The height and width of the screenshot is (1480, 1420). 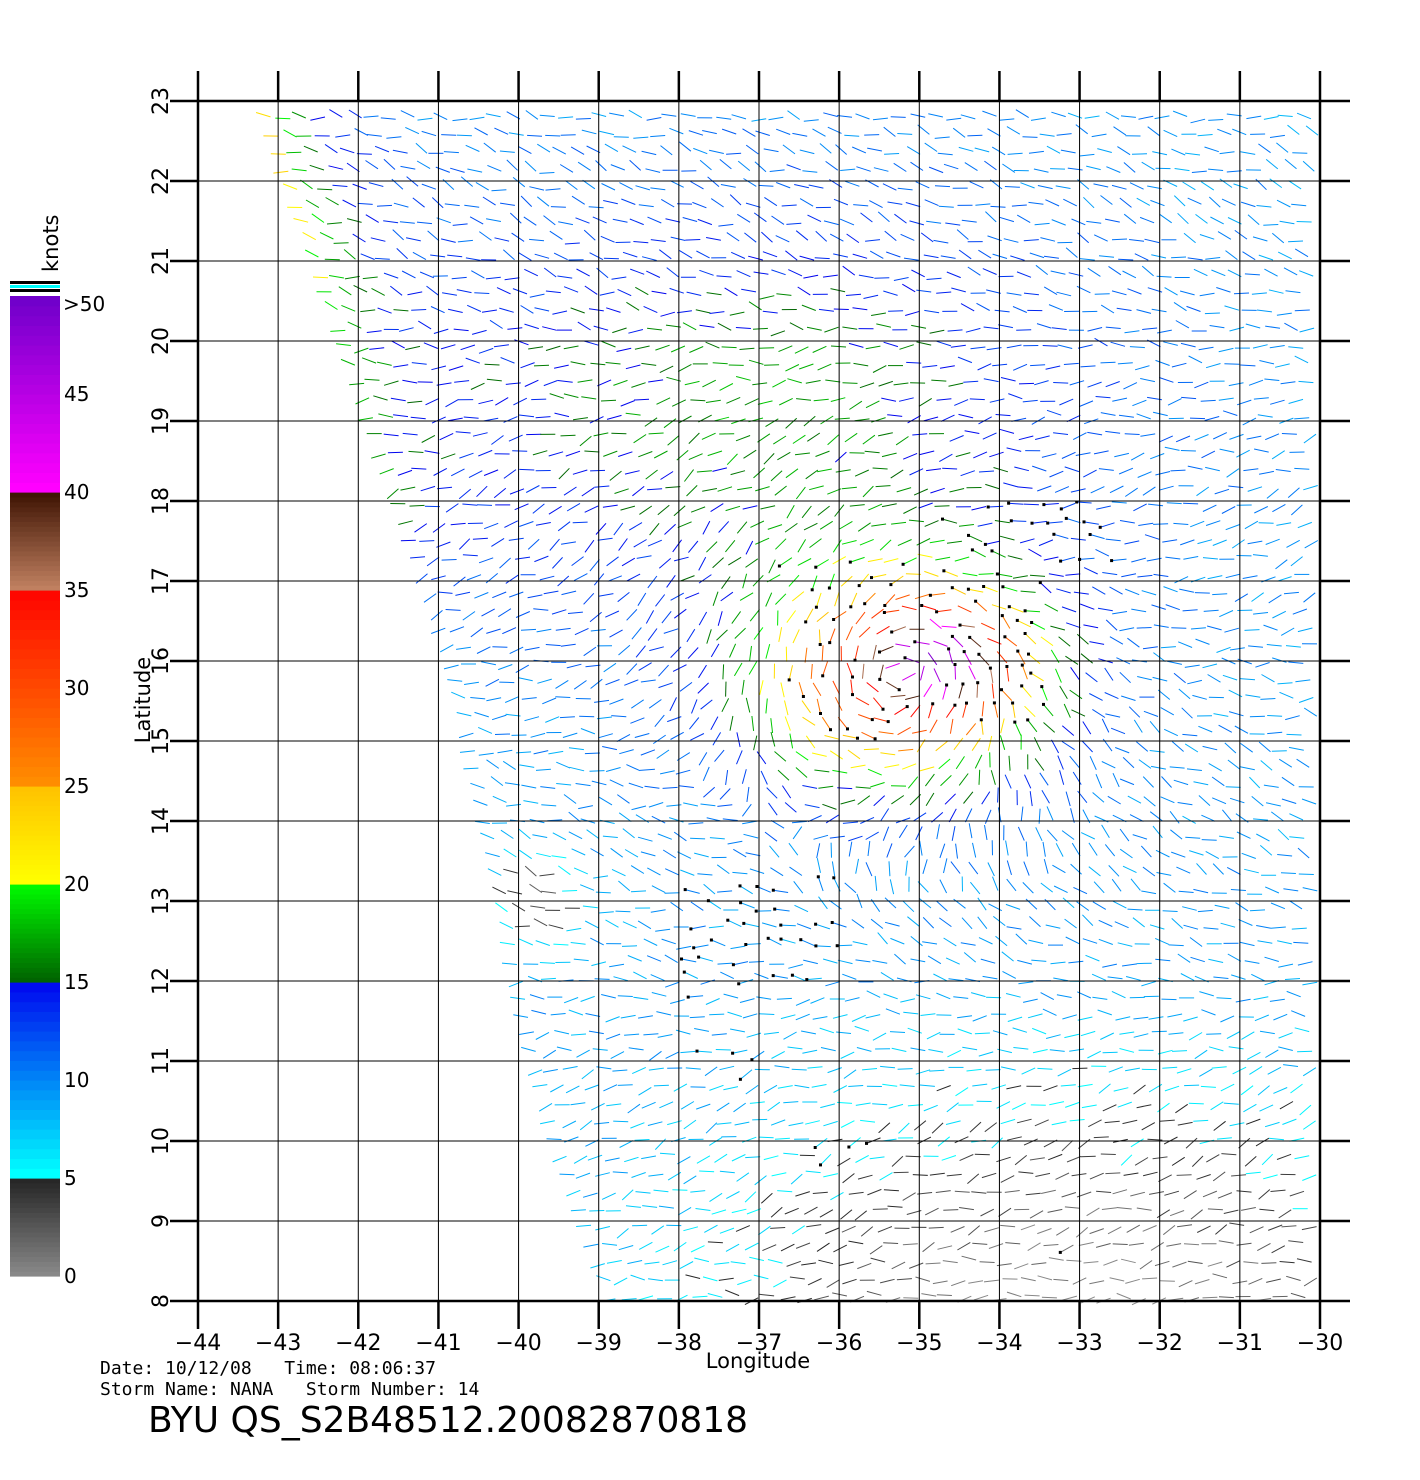 I want to click on x-axis-title: Longitude, so click(x=758, y=1361).